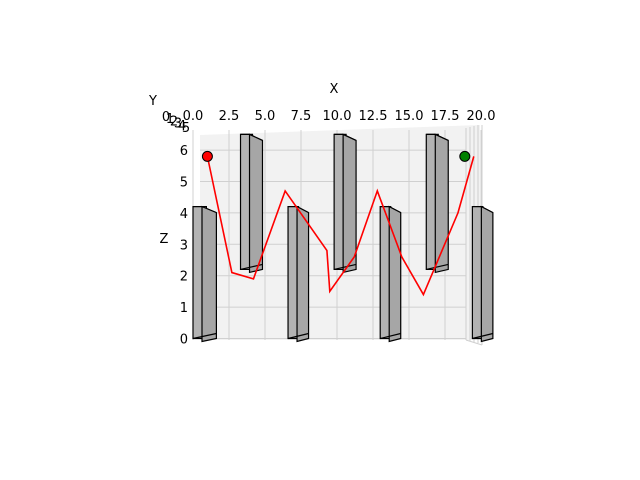 The image size is (640, 480). I want to click on x-tick-label: 5.0, so click(265, 116).